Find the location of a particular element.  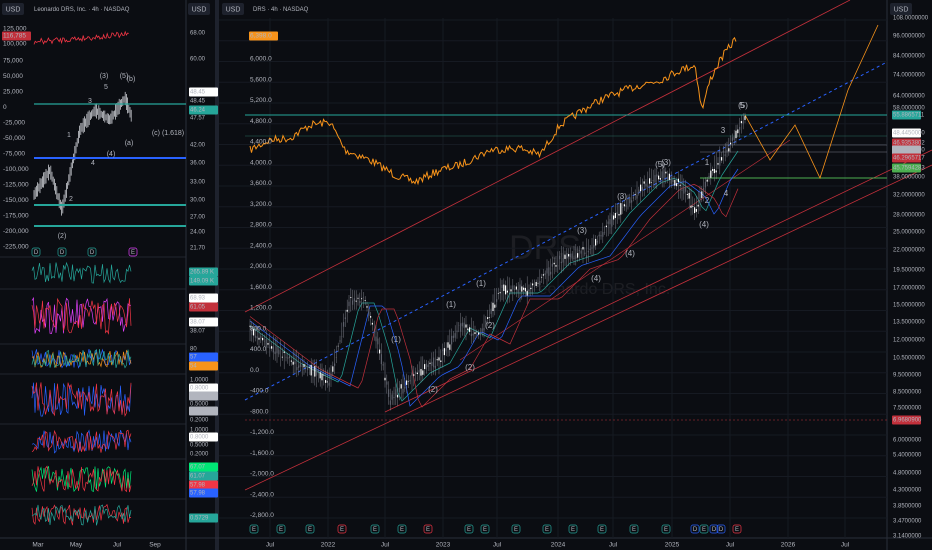

axis-label: 0.5996 is located at coordinates (199, 397).